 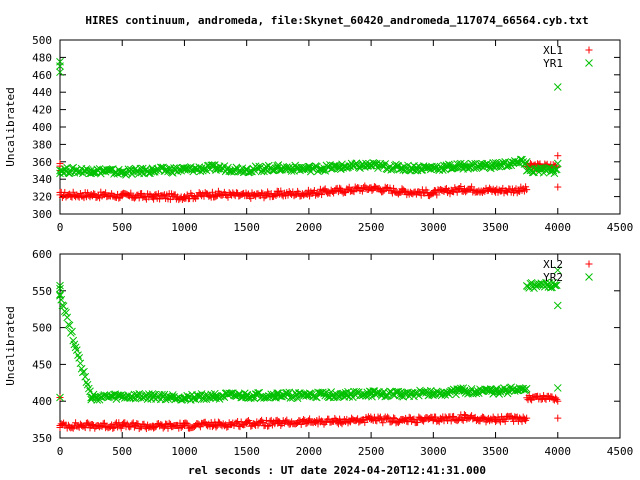 I want to click on y-tick-label-0-10: 500, so click(x=42, y=40).